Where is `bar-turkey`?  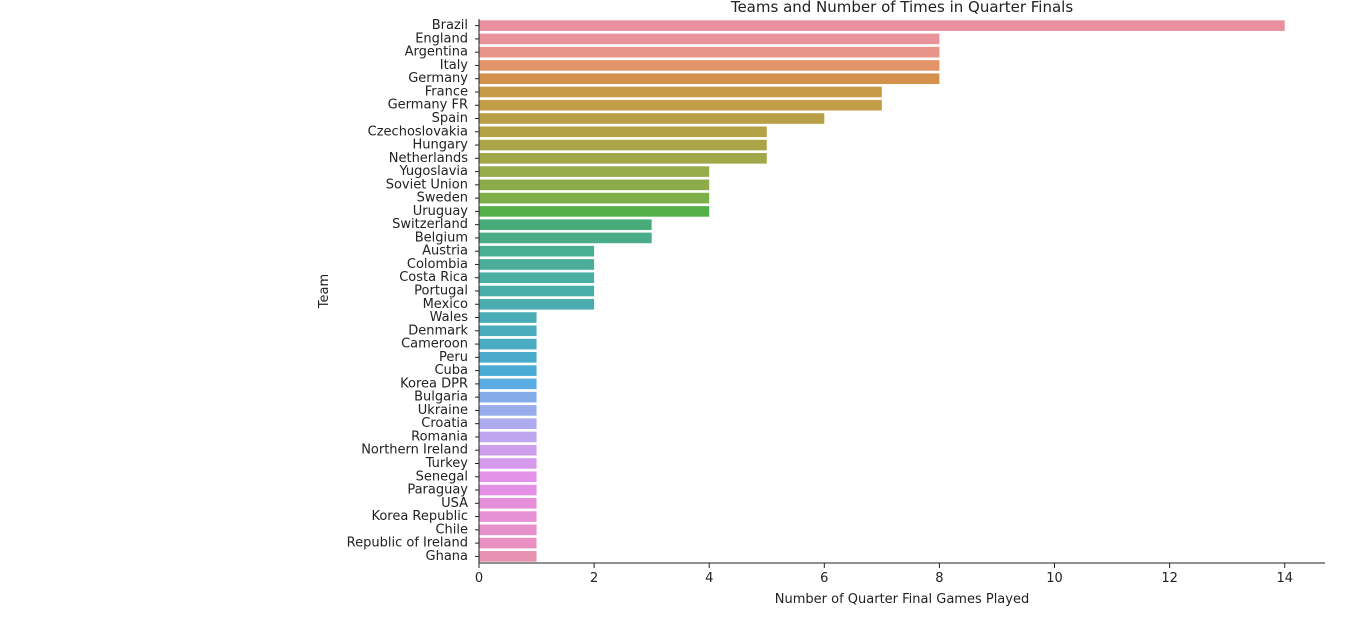 bar-turkey is located at coordinates (508, 463).